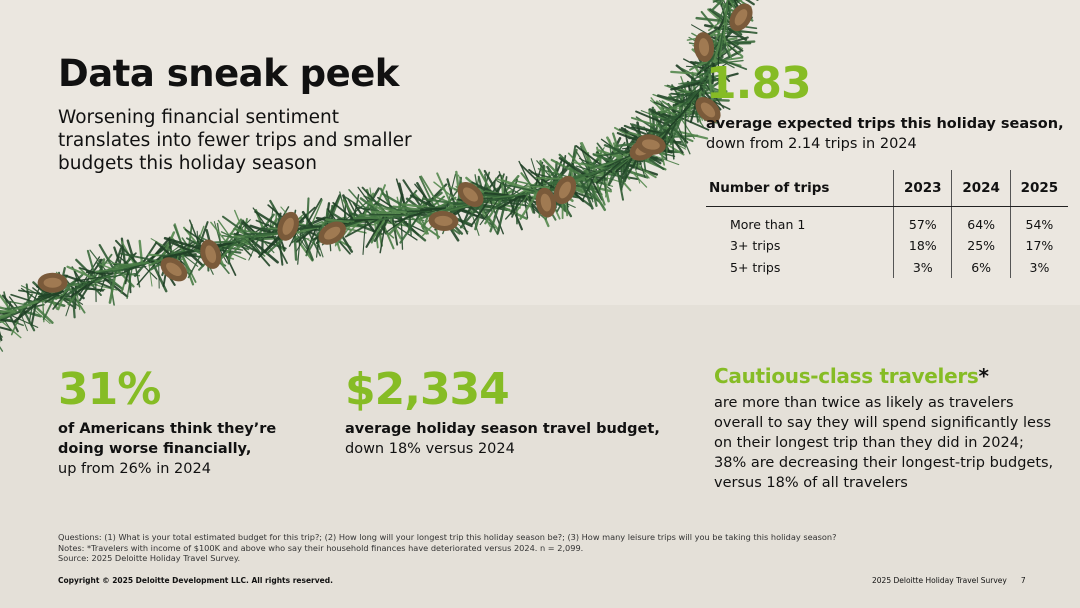 This screenshot has height=608, width=1080. I want to click on footer-survey-info: 2025 Deloitte Holiday Travel Survey 7, so click(949, 580).